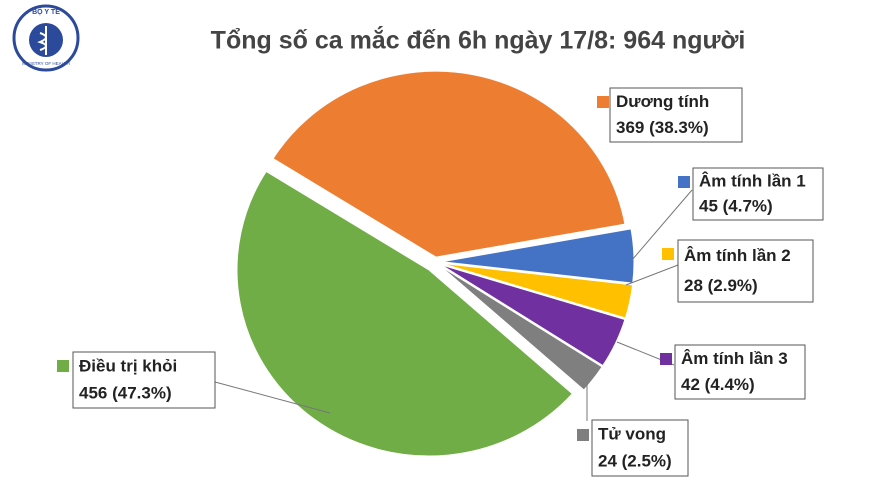 The height and width of the screenshot is (490, 870). I want to click on value-label: 45 (4.7%), so click(736, 205).